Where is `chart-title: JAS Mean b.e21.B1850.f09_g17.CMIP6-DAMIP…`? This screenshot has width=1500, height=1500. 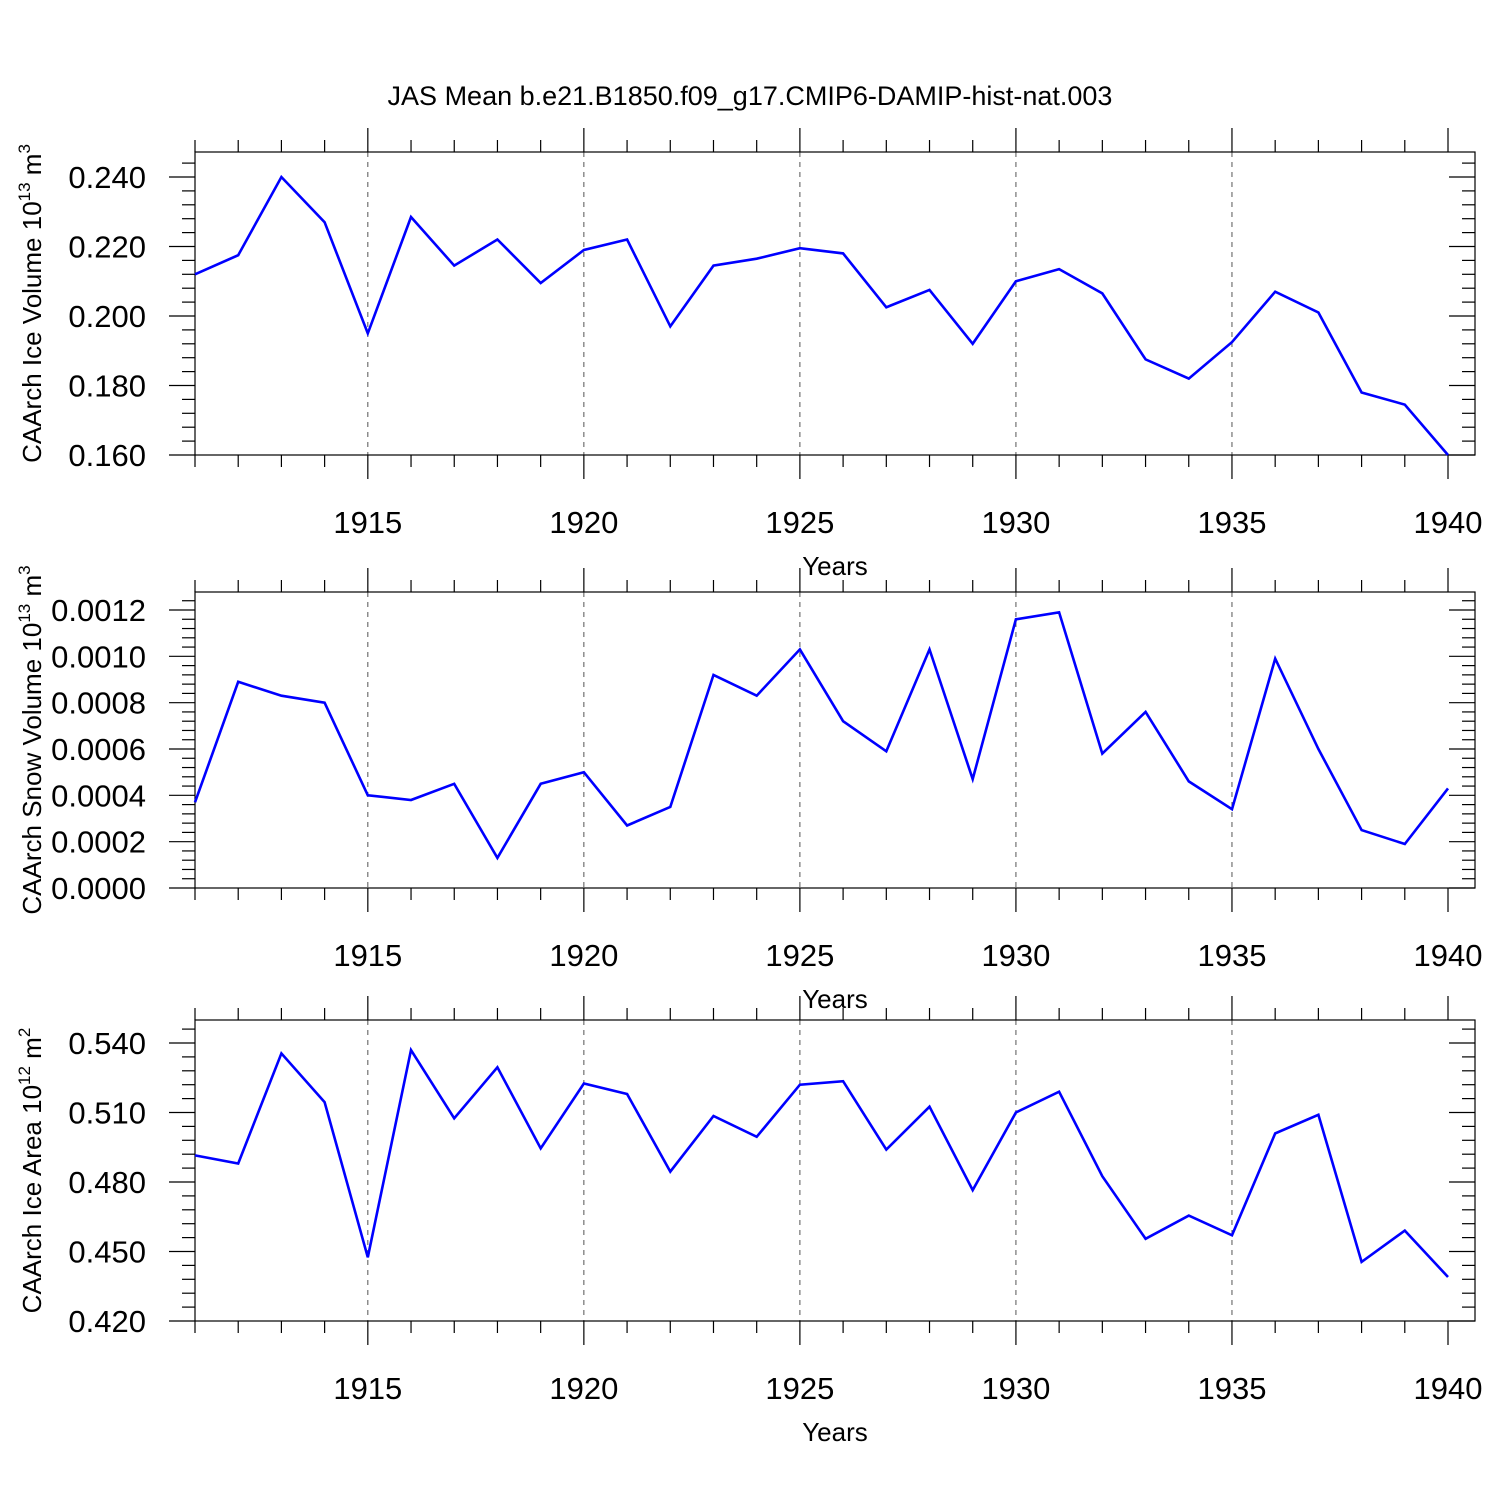 chart-title: JAS Mean b.e21.B1850.f09_g17.CMIP6-DAMIP… is located at coordinates (750, 96).